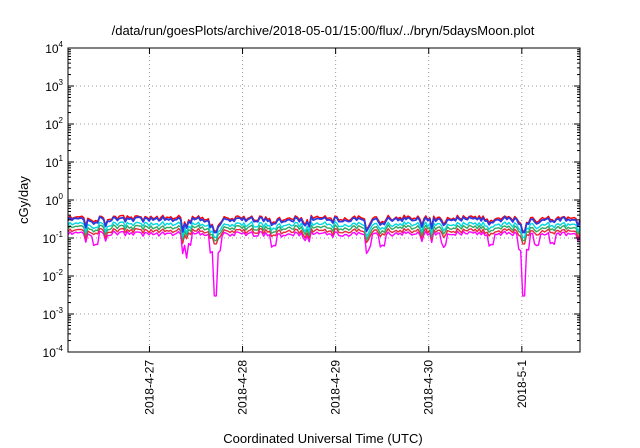  What do you see at coordinates (53, 276) in the screenshot?
I see `y-tick-label: 10⁻²` at bounding box center [53, 276].